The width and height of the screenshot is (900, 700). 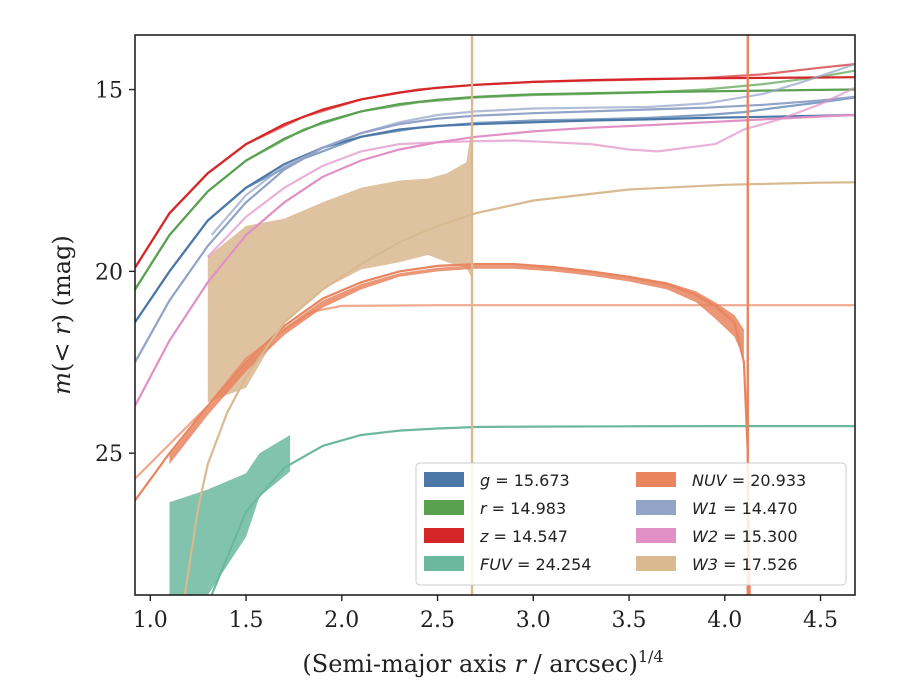 What do you see at coordinates (444, 535) in the screenshot?
I see `legend-swatch-z` at bounding box center [444, 535].